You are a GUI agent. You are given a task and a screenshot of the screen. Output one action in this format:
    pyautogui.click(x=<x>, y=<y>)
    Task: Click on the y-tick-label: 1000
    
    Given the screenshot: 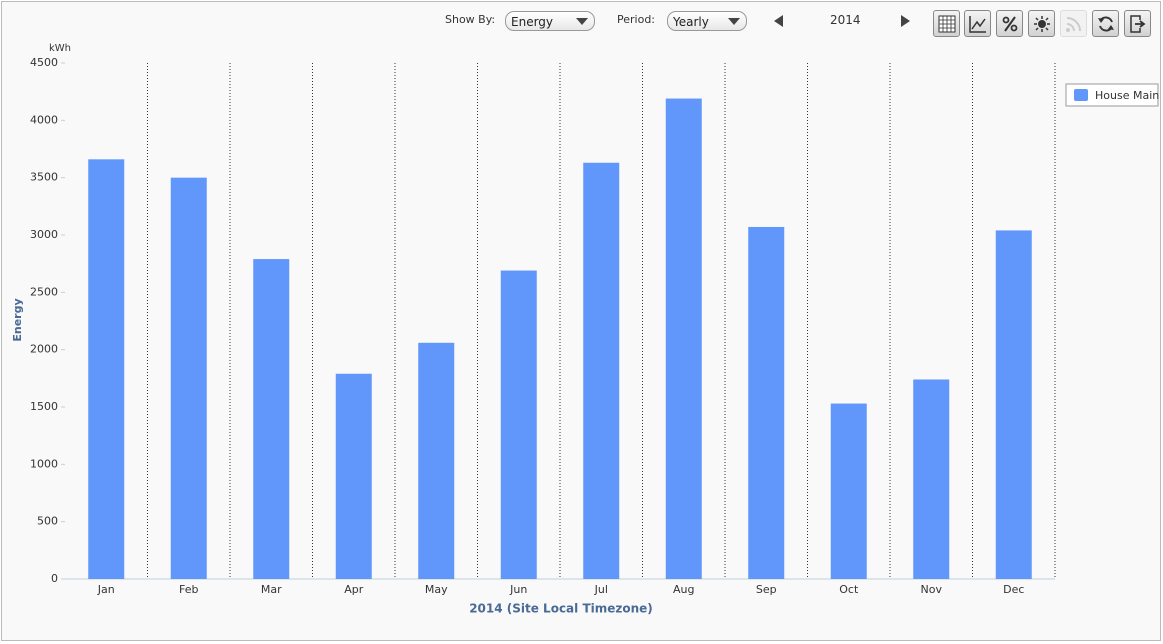 What is the action you would take?
    pyautogui.click(x=44, y=463)
    